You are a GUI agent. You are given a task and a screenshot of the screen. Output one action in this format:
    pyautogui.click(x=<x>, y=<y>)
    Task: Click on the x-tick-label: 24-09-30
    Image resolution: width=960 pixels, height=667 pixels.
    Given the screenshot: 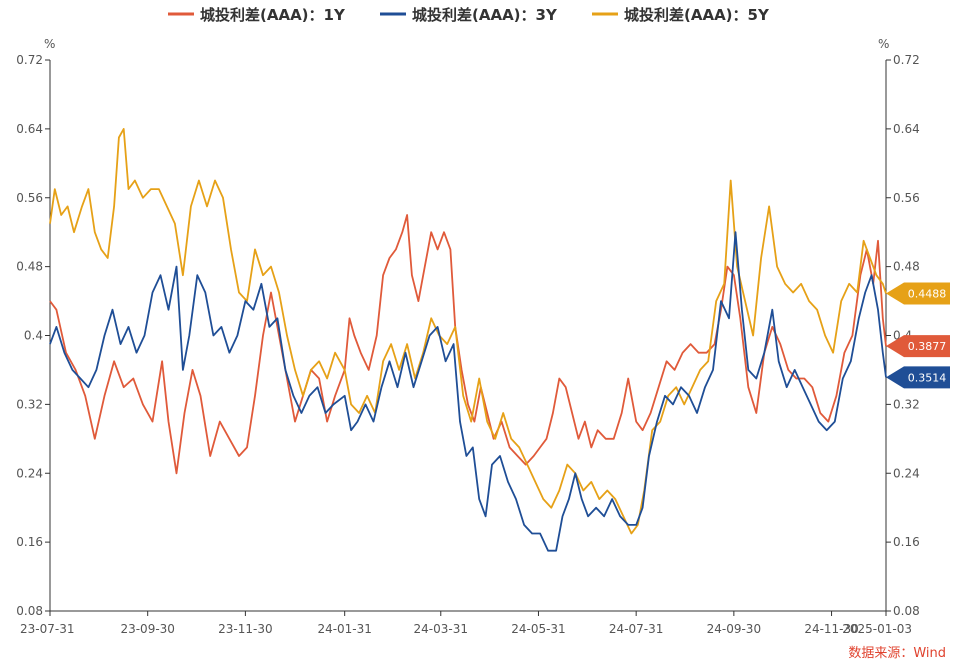 What is the action you would take?
    pyautogui.click(x=734, y=629)
    